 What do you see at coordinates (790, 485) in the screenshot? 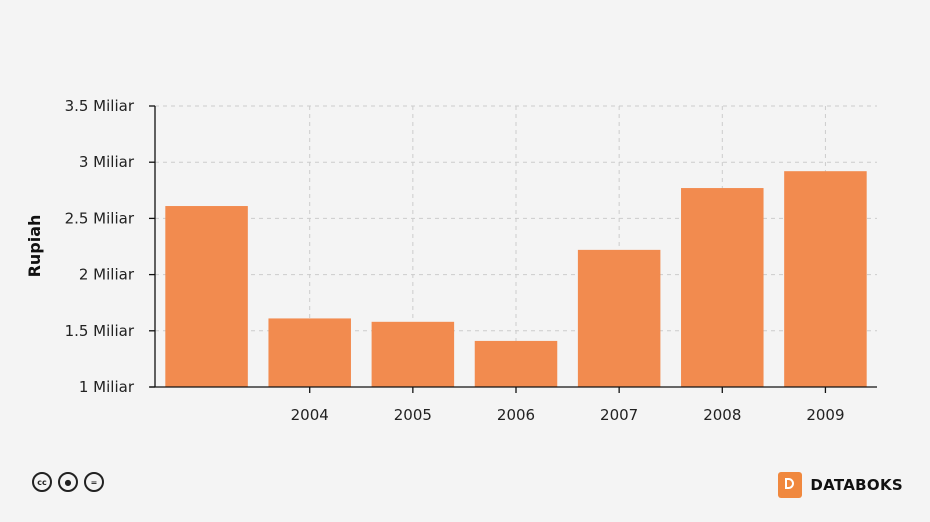
I see `databoks-logo-icon` at bounding box center [790, 485].